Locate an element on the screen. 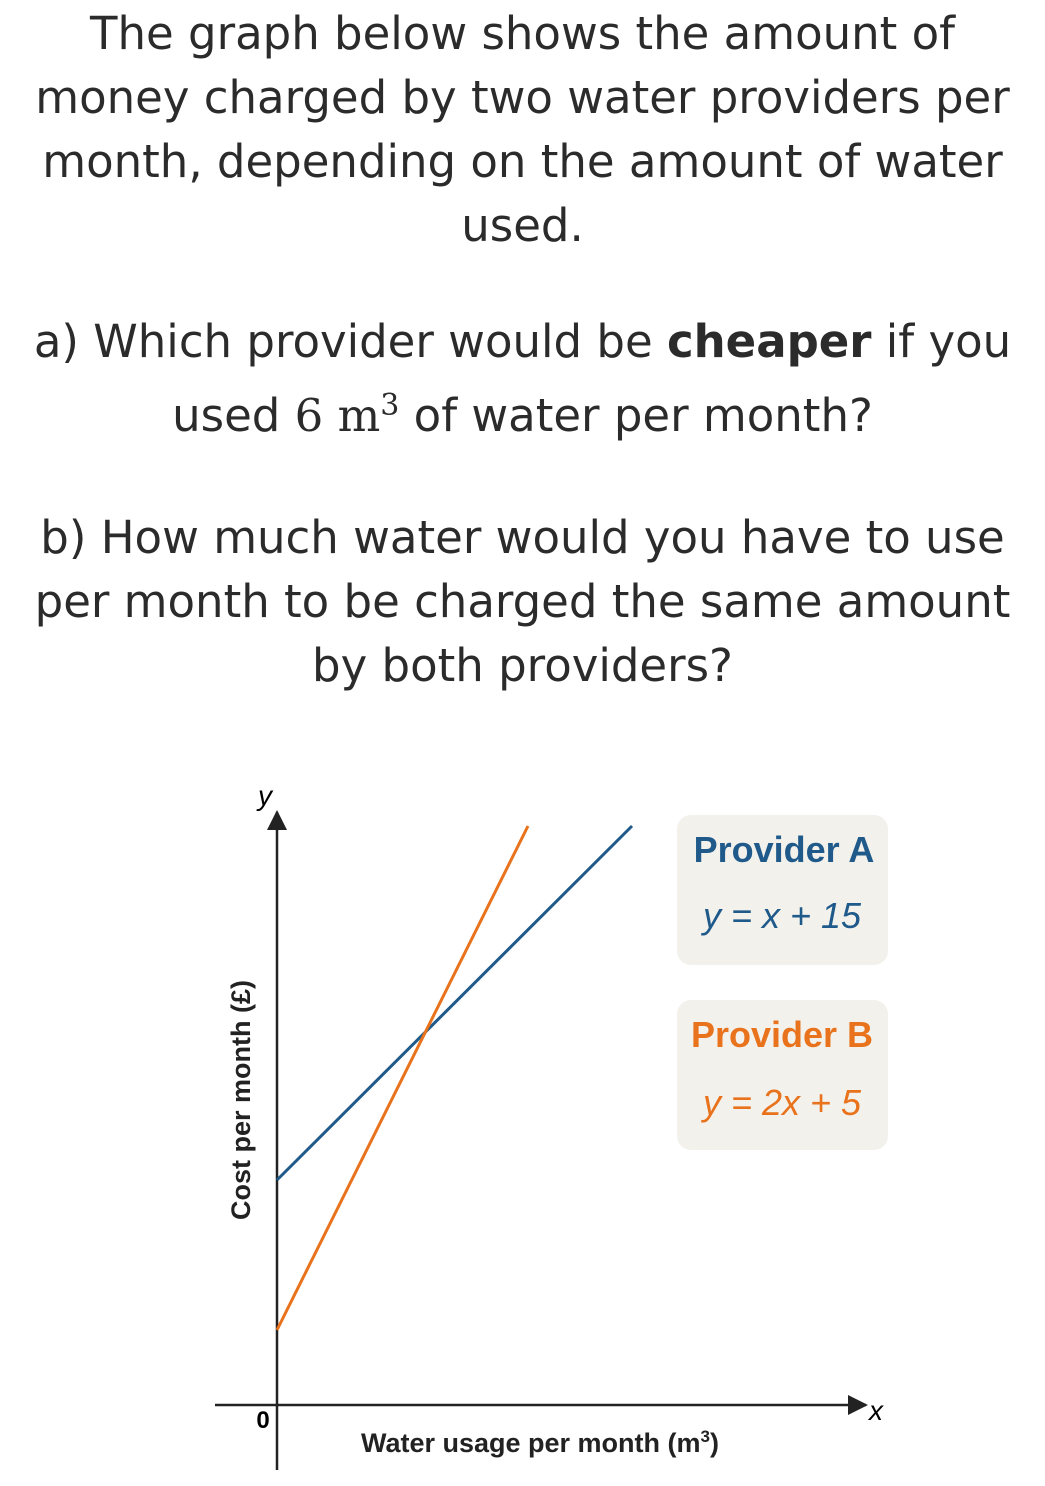 The width and height of the screenshot is (1045, 1486). provider-name: Provider A is located at coordinates (784, 849).